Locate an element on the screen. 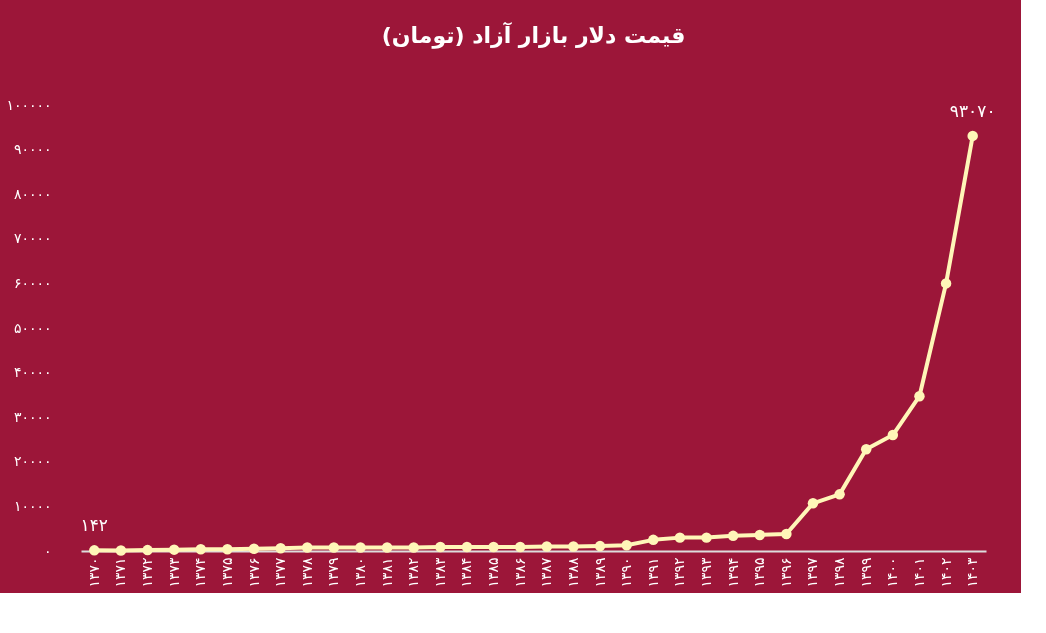 The image size is (1046, 633). y-tick-label: ۱۰۰۰۰۰ is located at coordinates (29, 104).